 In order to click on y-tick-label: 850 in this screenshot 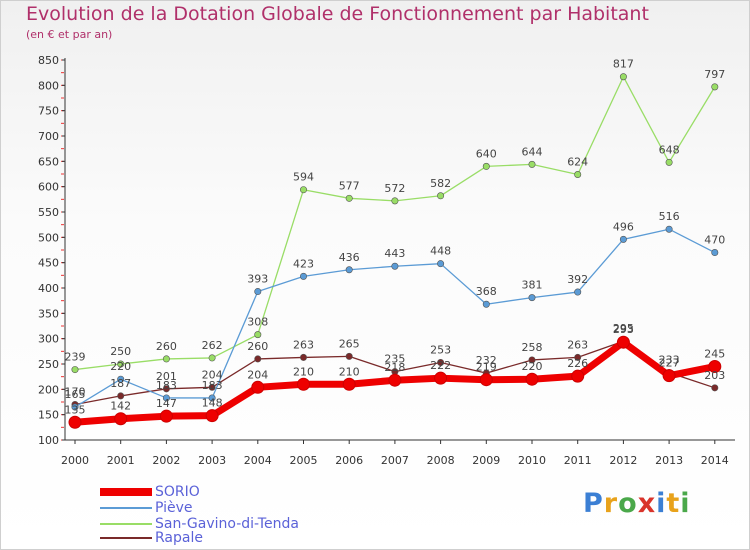, I will do `click(48, 60)`.